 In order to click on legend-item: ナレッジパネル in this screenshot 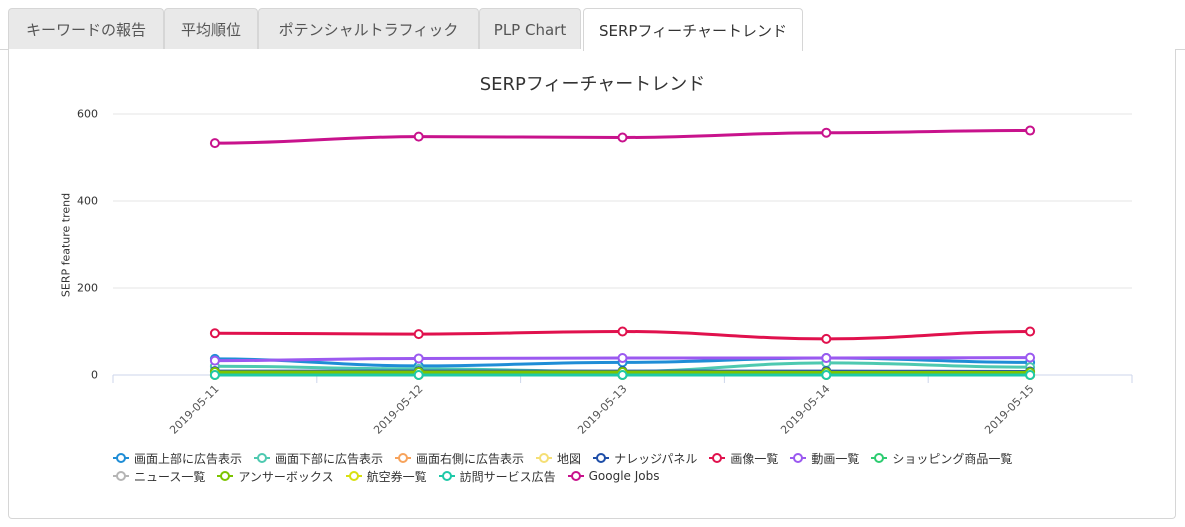, I will do `click(645, 458)`.